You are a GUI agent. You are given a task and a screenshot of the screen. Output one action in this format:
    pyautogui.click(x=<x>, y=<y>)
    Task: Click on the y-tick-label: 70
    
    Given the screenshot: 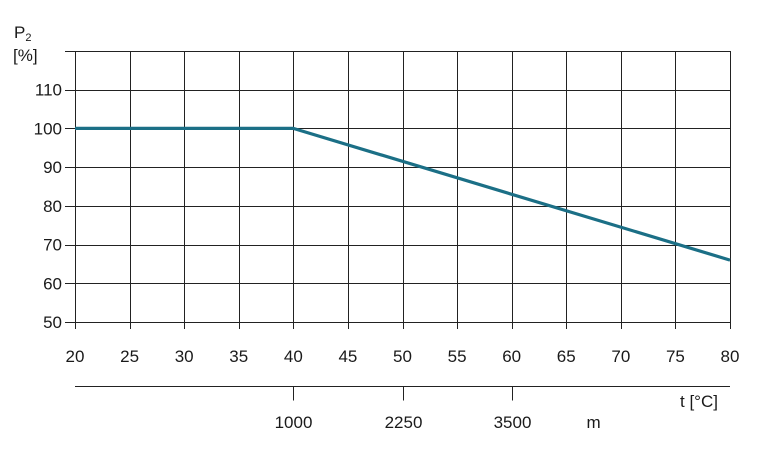 What is the action you would take?
    pyautogui.click(x=52, y=245)
    